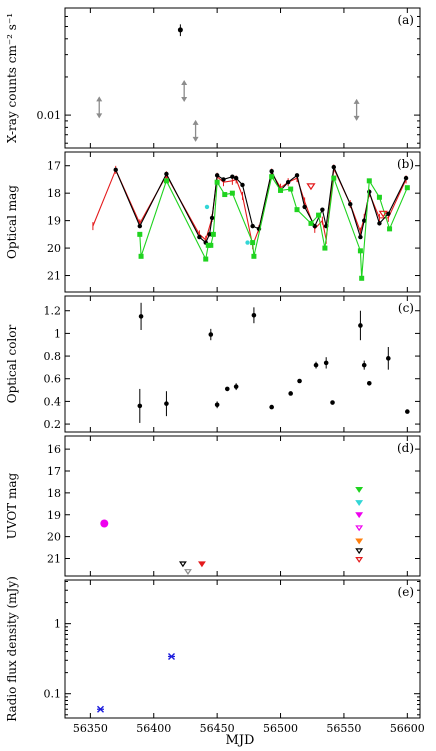  Describe the element at coordinates (54, 276) in the screenshot. I see `y-tick-label: 21` at that location.